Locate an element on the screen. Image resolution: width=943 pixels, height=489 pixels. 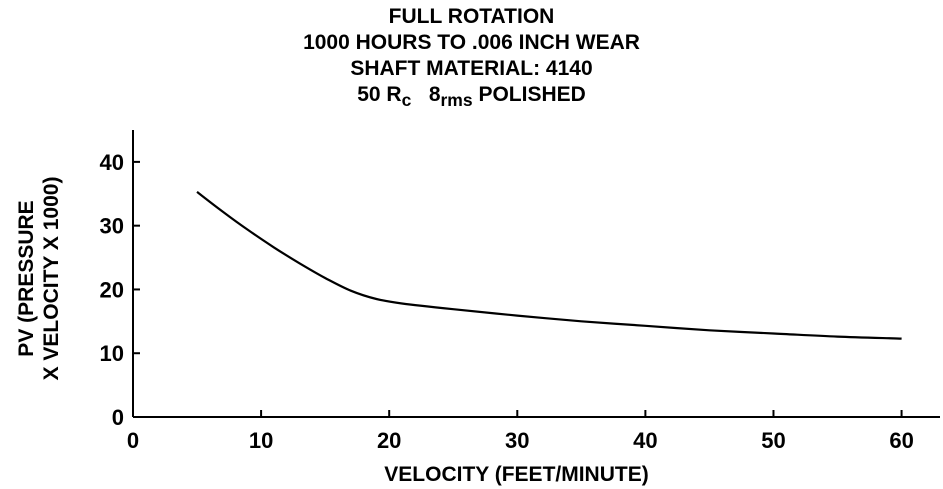
y-axis-title: PV (PRESSURE X VELOCITY X 1000) is located at coordinates (39, 279).